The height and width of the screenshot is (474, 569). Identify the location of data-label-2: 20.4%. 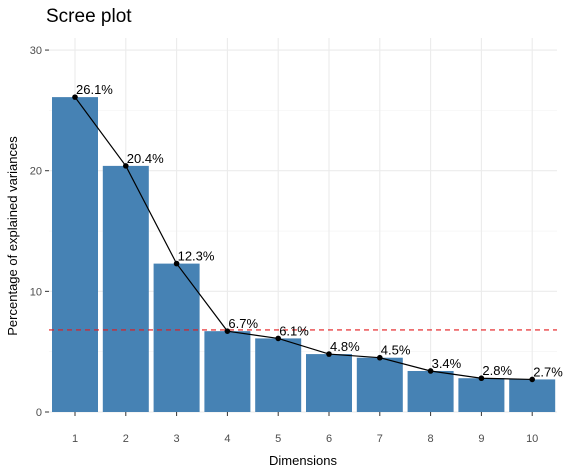
(145, 158).